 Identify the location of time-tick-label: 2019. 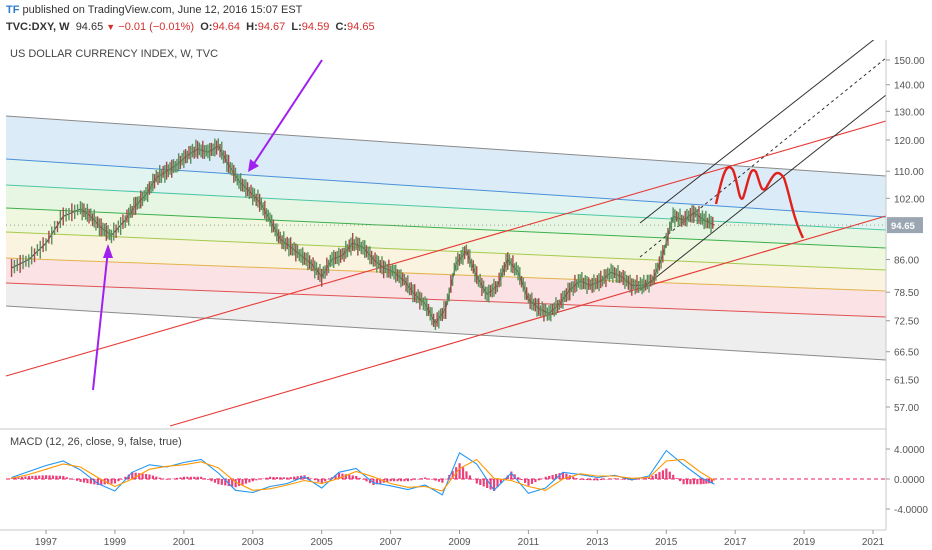
(804, 542).